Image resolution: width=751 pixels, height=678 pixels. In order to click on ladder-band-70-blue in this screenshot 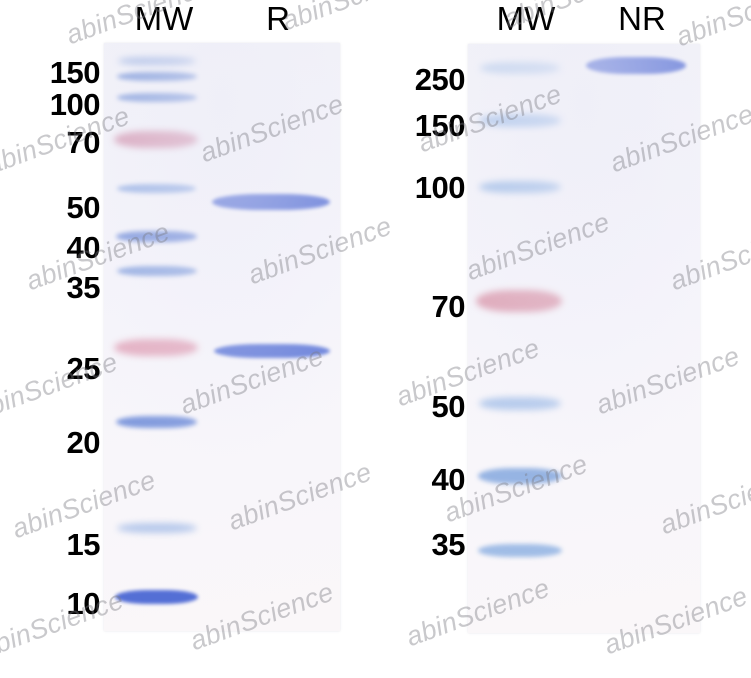, I will do `click(157, 97)`.